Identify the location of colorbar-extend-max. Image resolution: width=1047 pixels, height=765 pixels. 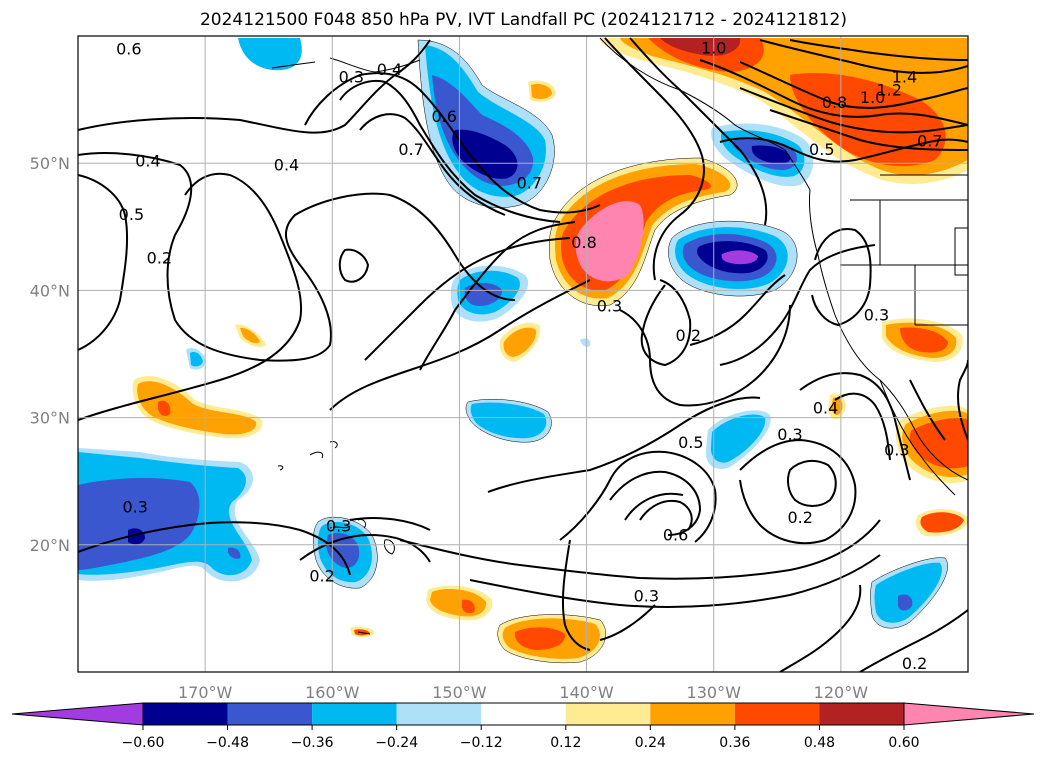
(969, 714).